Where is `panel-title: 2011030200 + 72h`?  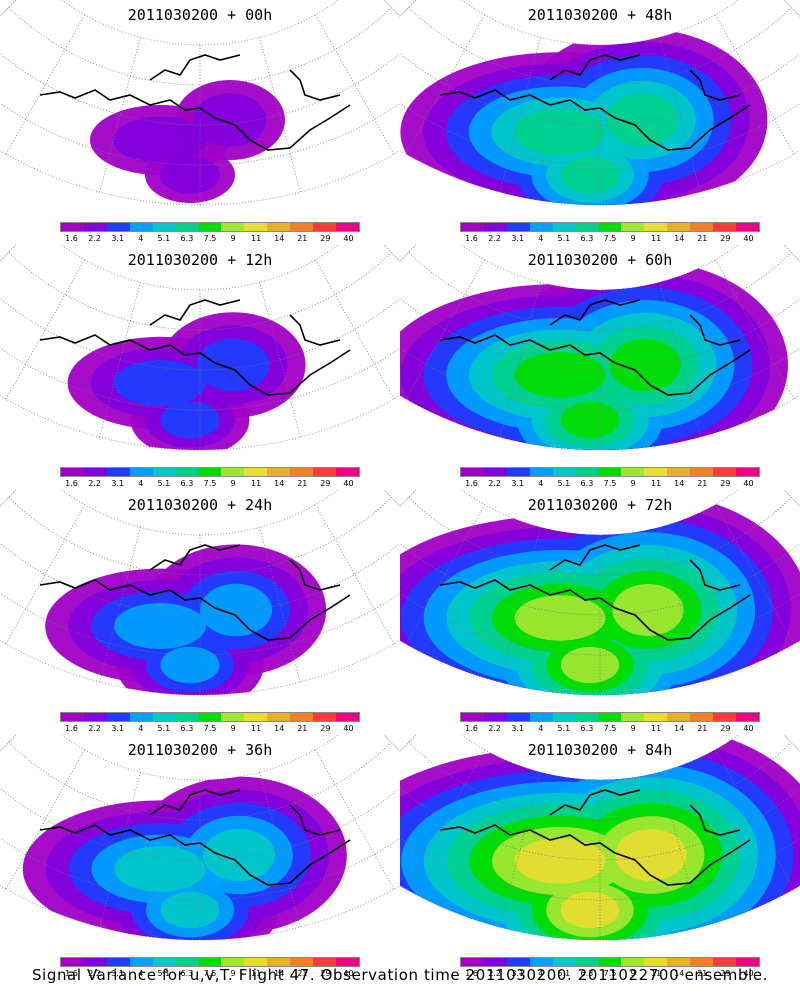
panel-title: 2011030200 + 72h is located at coordinates (600, 505).